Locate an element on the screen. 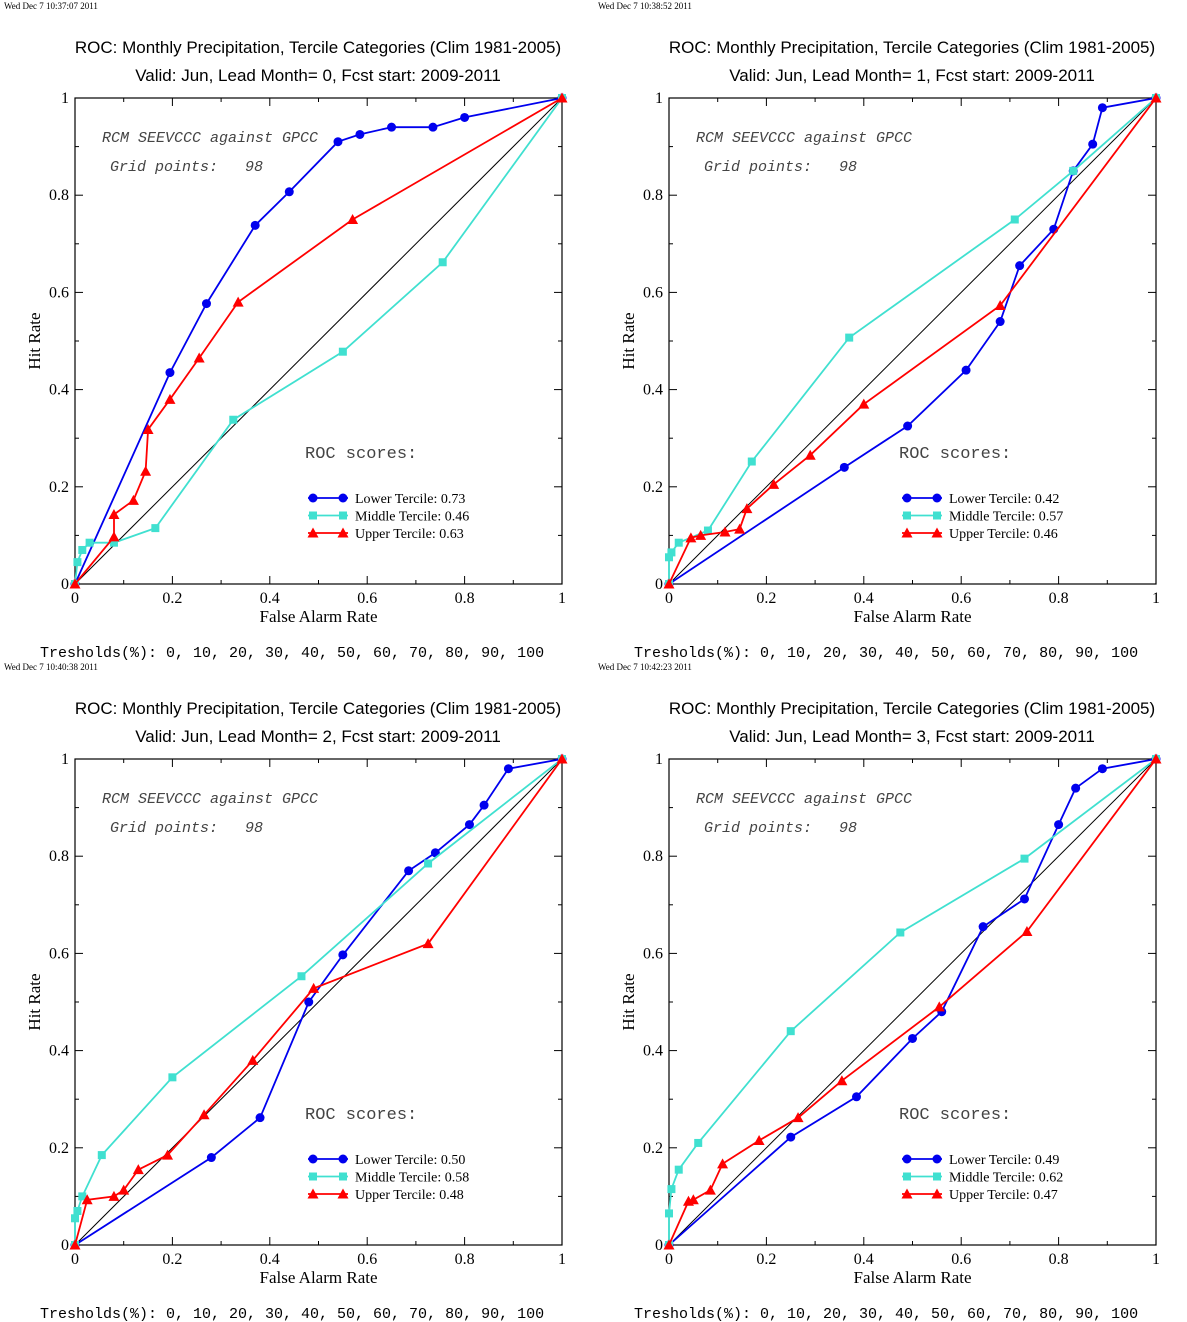  legend-entry-middle: Middle Tercile: 0.57 is located at coordinates (1006, 517).